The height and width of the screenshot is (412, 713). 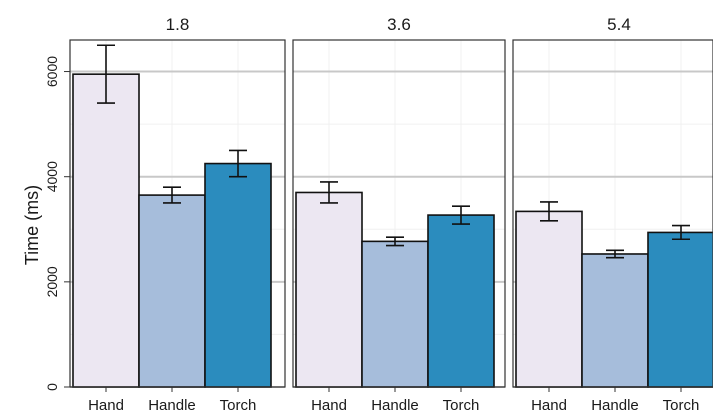 I want to click on y-tick-label: 0, so click(x=52, y=387).